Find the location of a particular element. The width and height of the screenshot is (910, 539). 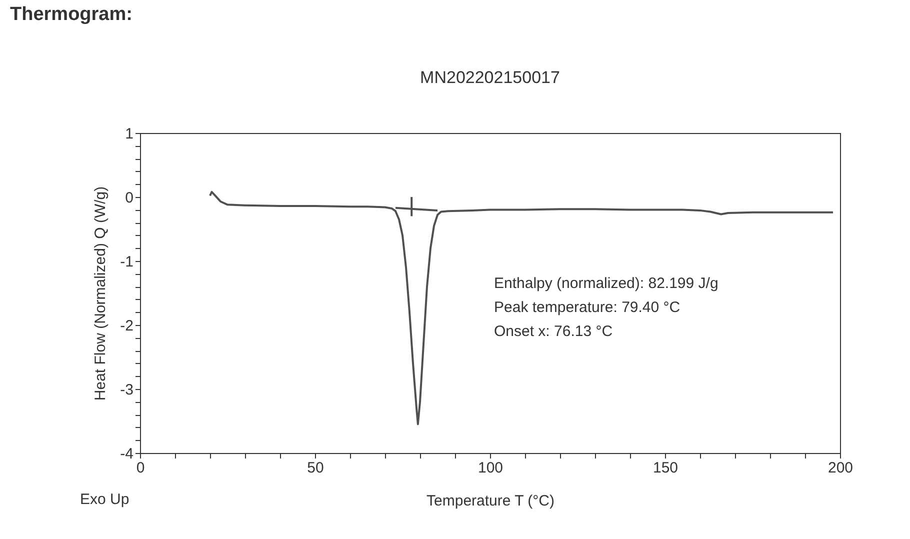

annotation: Peak temperature: 79.40 °C is located at coordinates (587, 307).